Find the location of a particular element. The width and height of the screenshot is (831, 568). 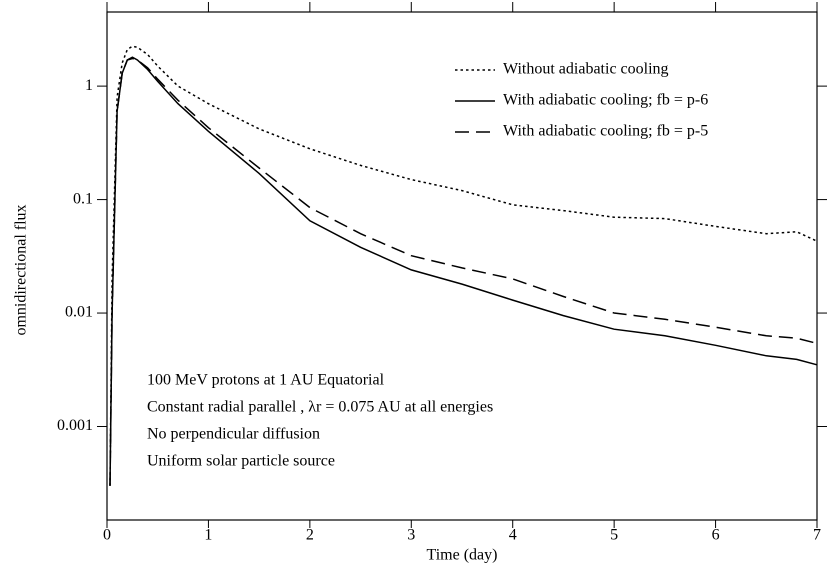

y-tick-label: 0.001 is located at coordinates (75, 425).